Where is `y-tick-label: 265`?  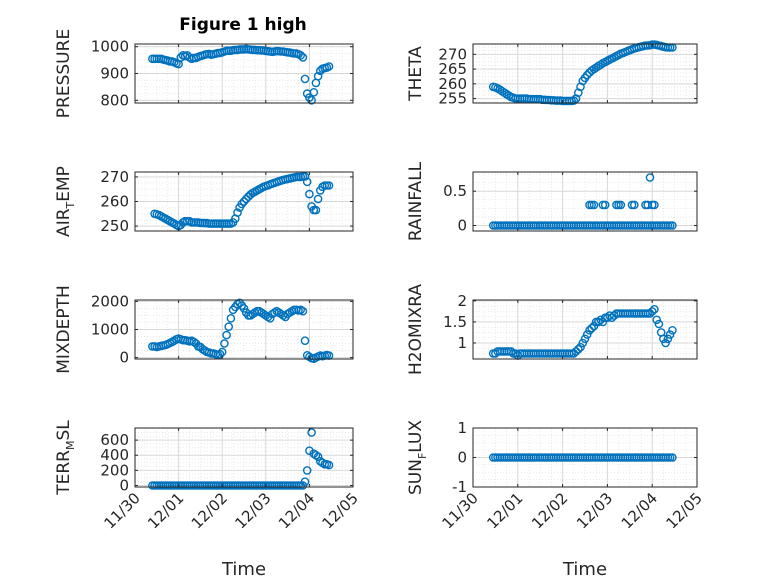 y-tick-label: 265 is located at coordinates (452, 69).